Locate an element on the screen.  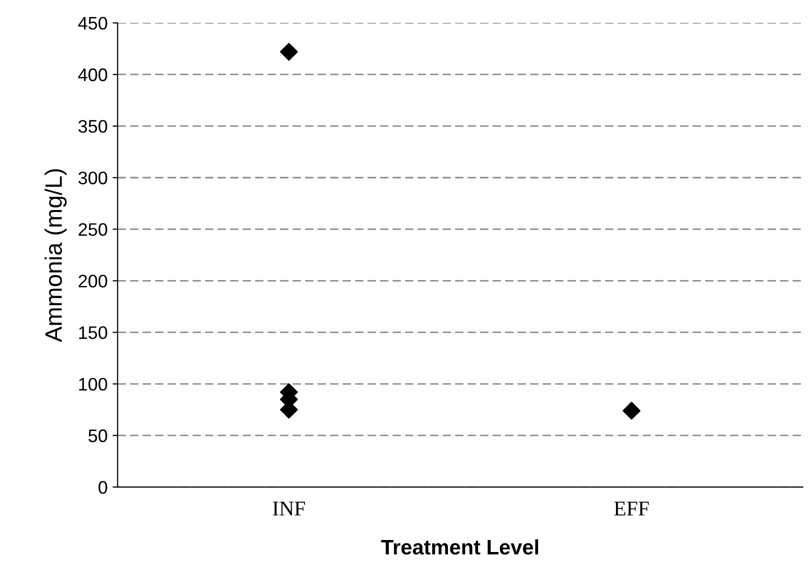
y-tick-label: 300 is located at coordinates (93, 178).